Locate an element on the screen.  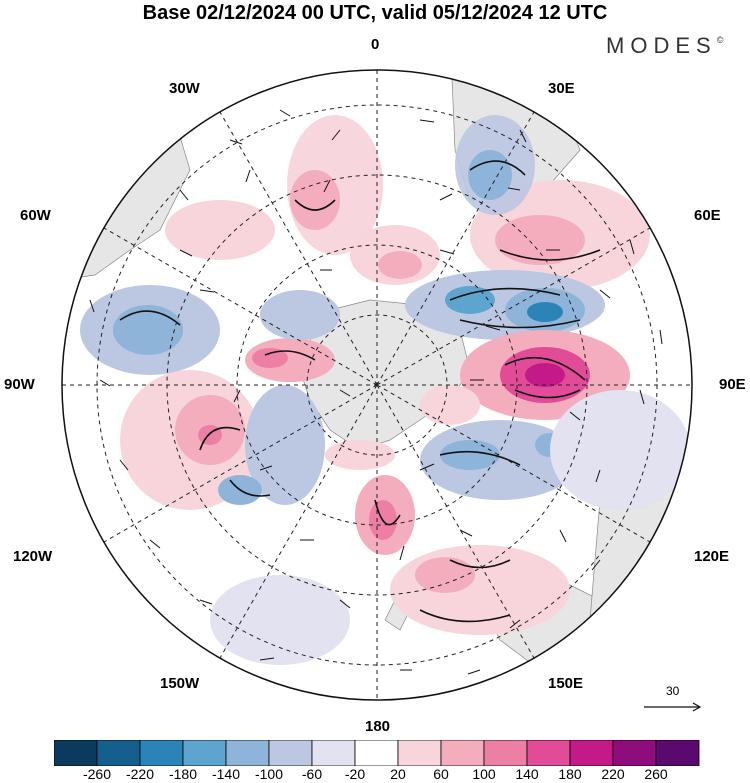
lon-label-120e: 120E is located at coordinates (712, 556).